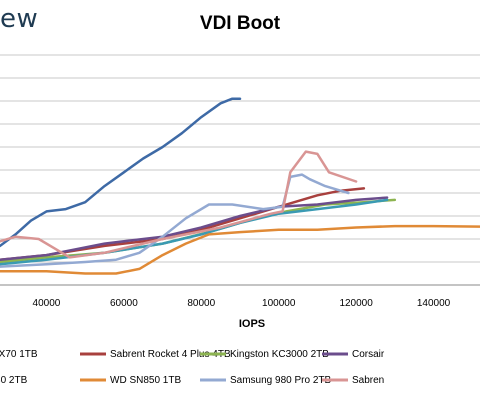 Image resolution: width=480 pixels, height=401 pixels. I want to click on brand-logo-fragment: ew, so click(19, 19).